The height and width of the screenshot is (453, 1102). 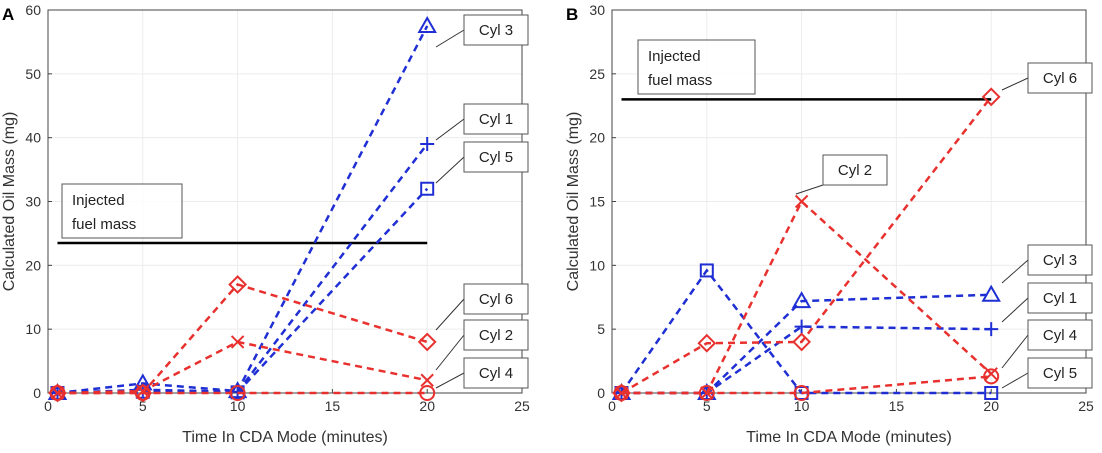 What do you see at coordinates (8, 14) in the screenshot?
I see `panel-label: A` at bounding box center [8, 14].